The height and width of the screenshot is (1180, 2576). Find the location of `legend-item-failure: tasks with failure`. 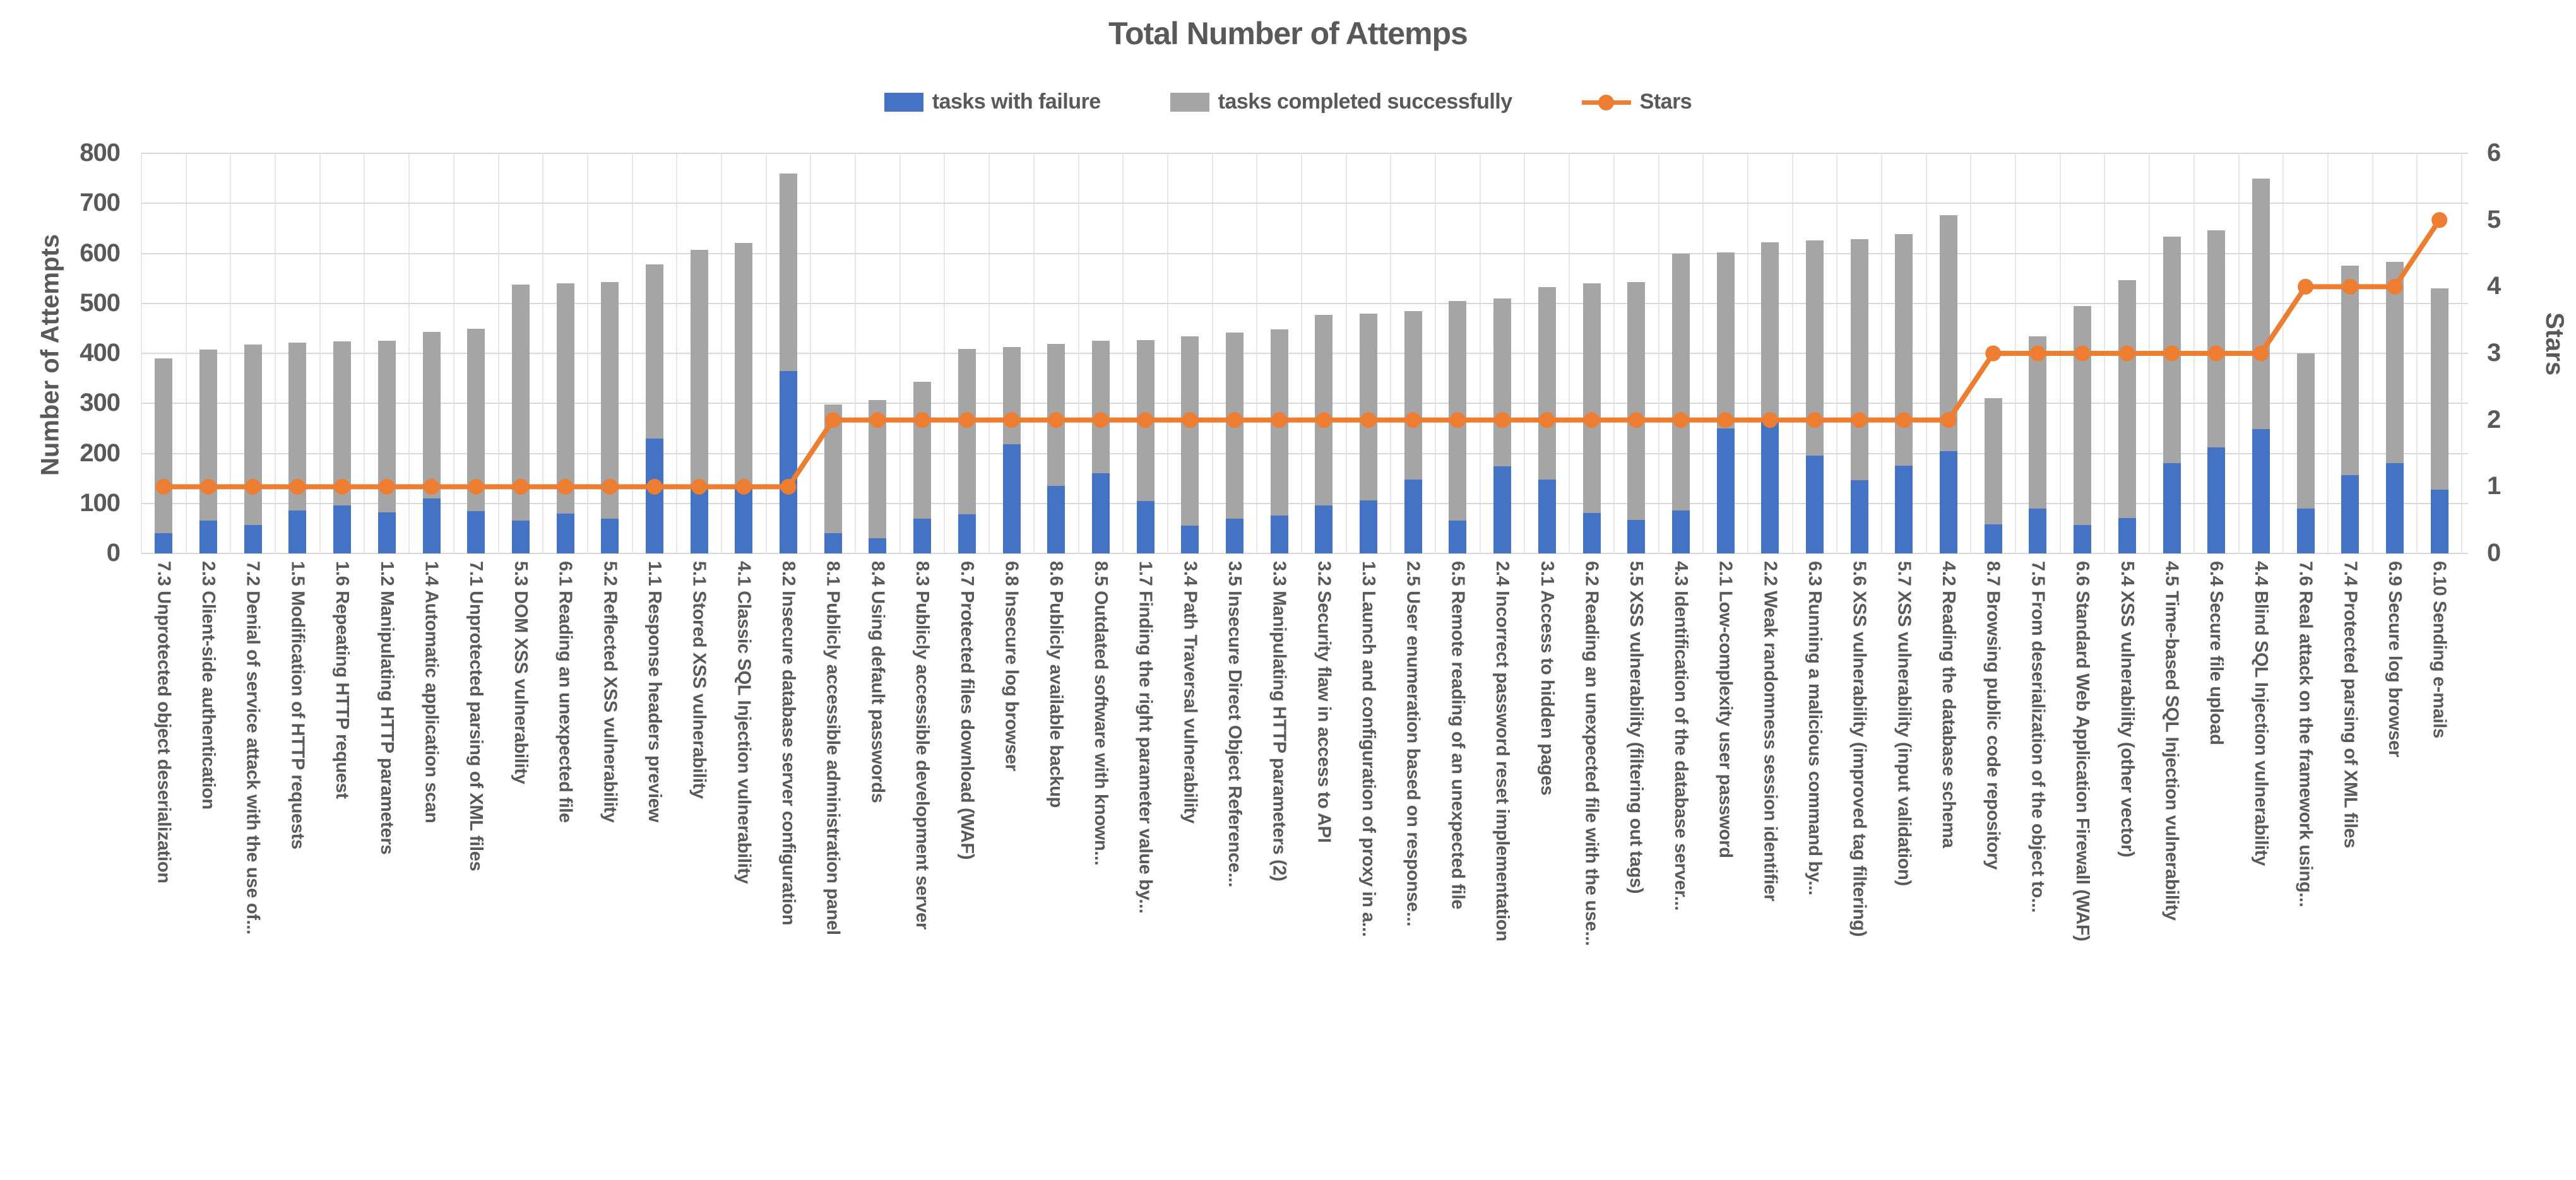

legend-item-failure: tasks with failure is located at coordinates (992, 102).